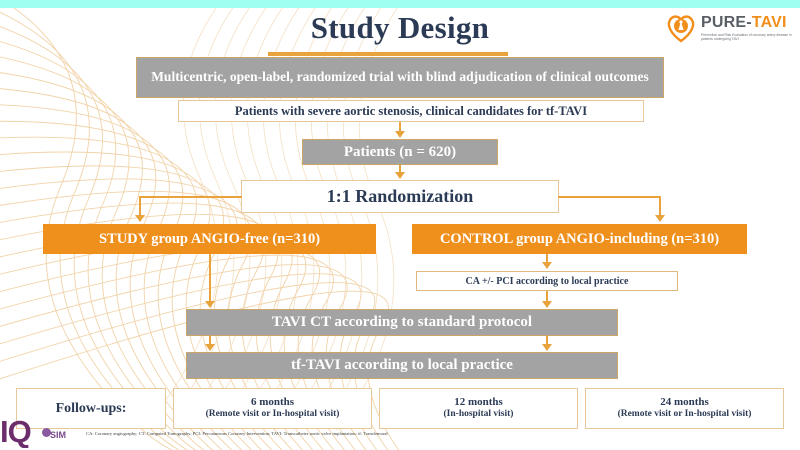 The height and width of the screenshot is (450, 800). What do you see at coordinates (609, 197) in the screenshot?
I see `connector-randomization-right` at bounding box center [609, 197].